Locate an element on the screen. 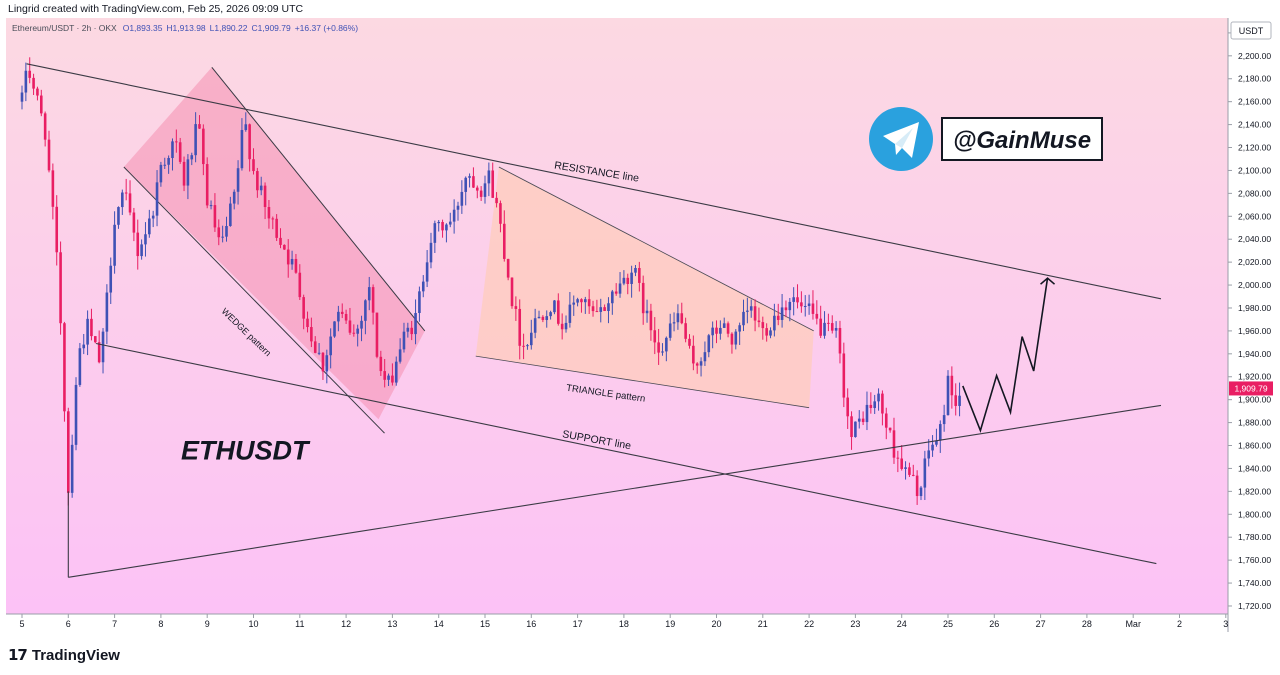  price-tick-label: 1,780.00 is located at coordinates (1254, 537).